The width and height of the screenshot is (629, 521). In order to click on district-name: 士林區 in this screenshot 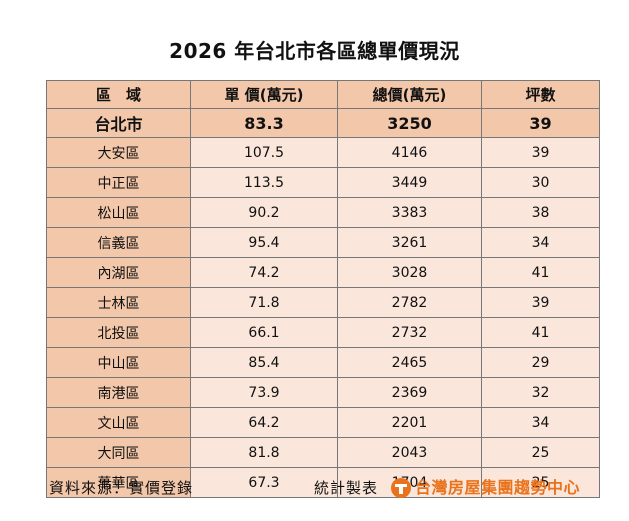, I will do `click(118, 302)`.